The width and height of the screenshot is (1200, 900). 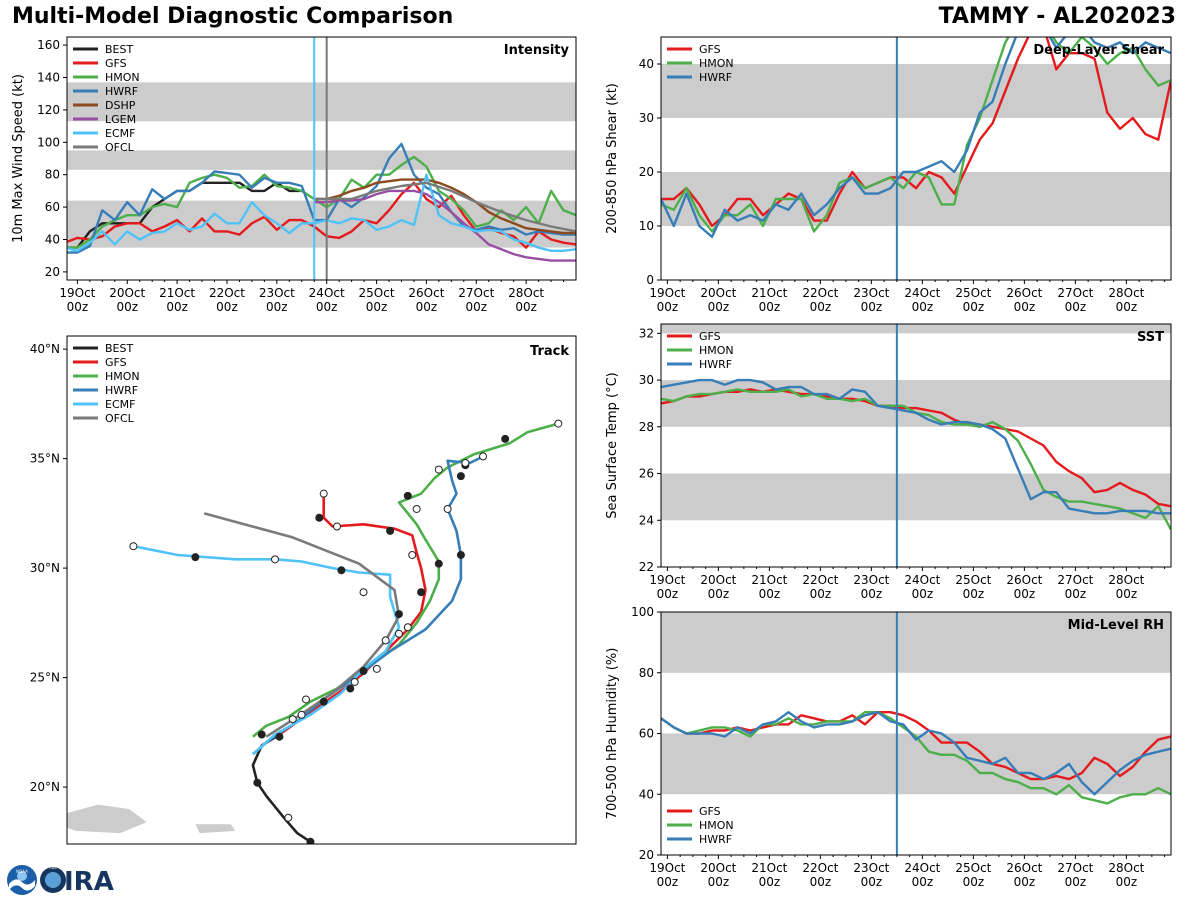 What do you see at coordinates (277, 293) in the screenshot?
I see `intensity-xtick-date: 23Oct` at bounding box center [277, 293].